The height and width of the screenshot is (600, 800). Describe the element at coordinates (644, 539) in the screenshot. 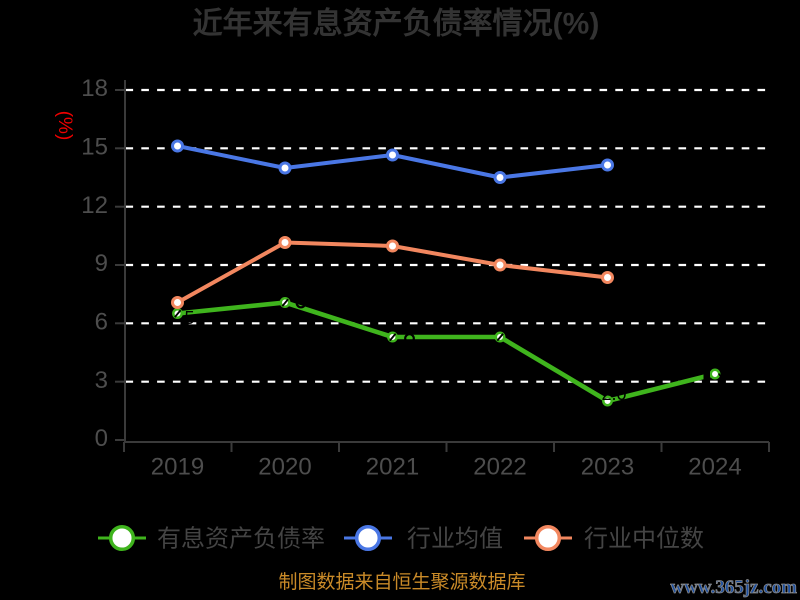

I see `svg-text: 行业中位数` at that location.